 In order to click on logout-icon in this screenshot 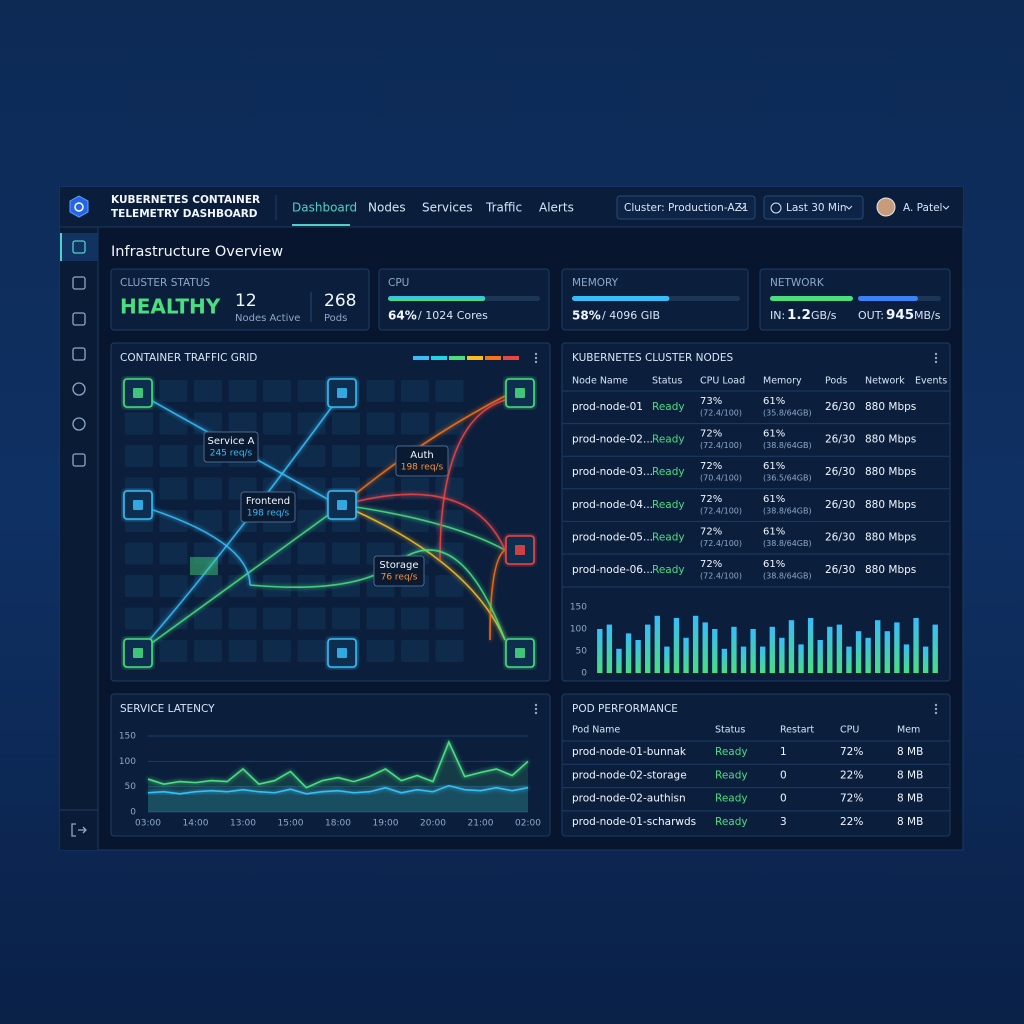, I will do `click(79, 830)`.